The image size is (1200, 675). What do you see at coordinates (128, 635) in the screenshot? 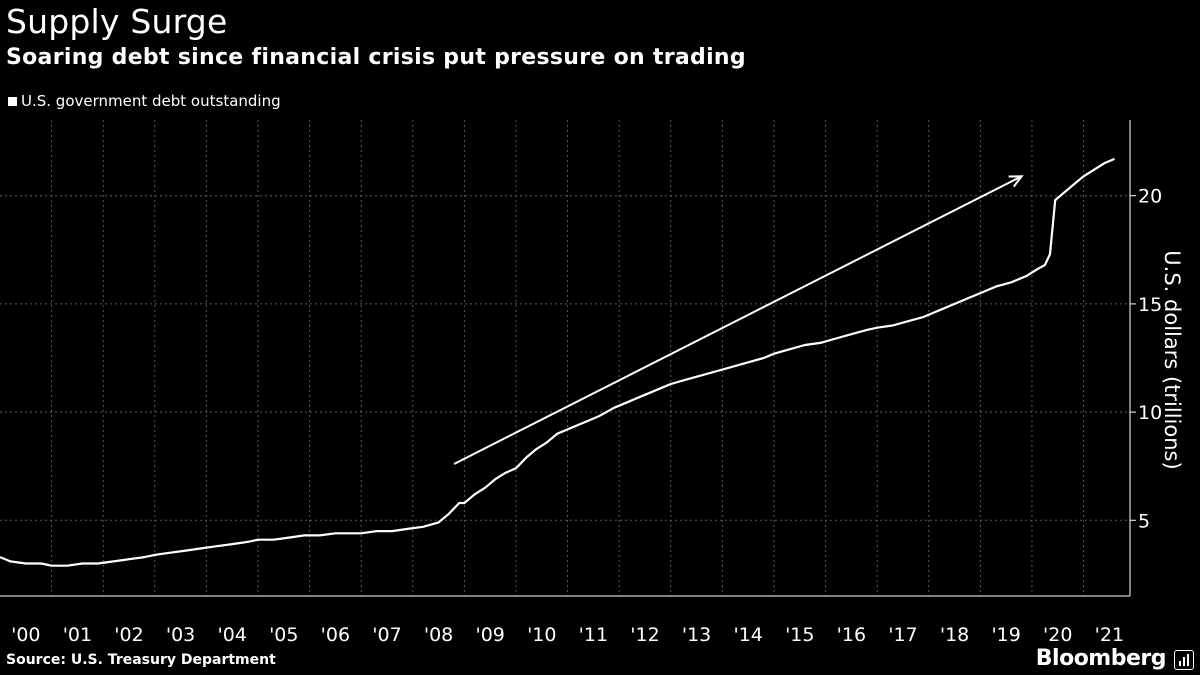
I see `x-tick-label: '02` at bounding box center [128, 635].